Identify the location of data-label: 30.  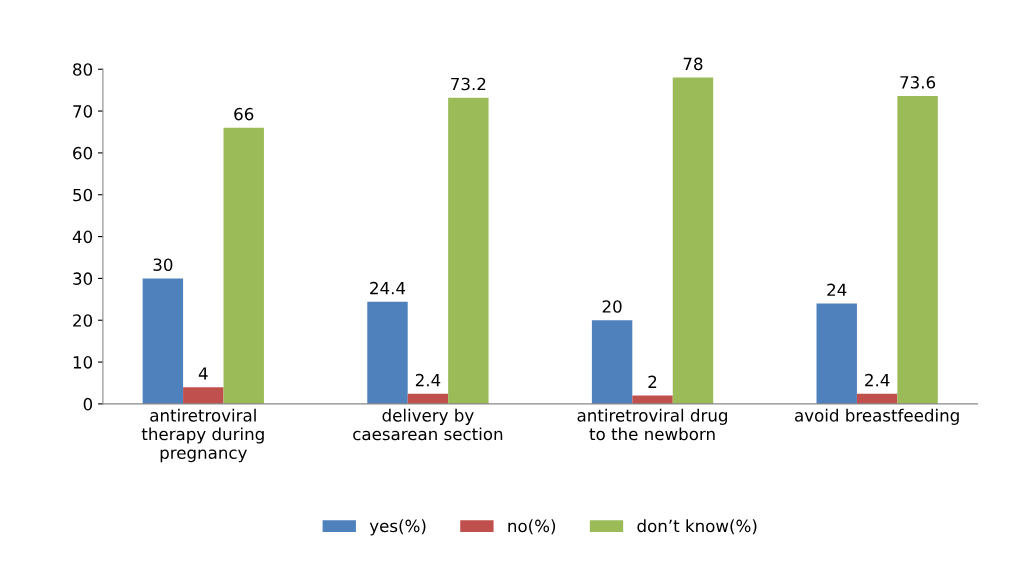
(163, 265).